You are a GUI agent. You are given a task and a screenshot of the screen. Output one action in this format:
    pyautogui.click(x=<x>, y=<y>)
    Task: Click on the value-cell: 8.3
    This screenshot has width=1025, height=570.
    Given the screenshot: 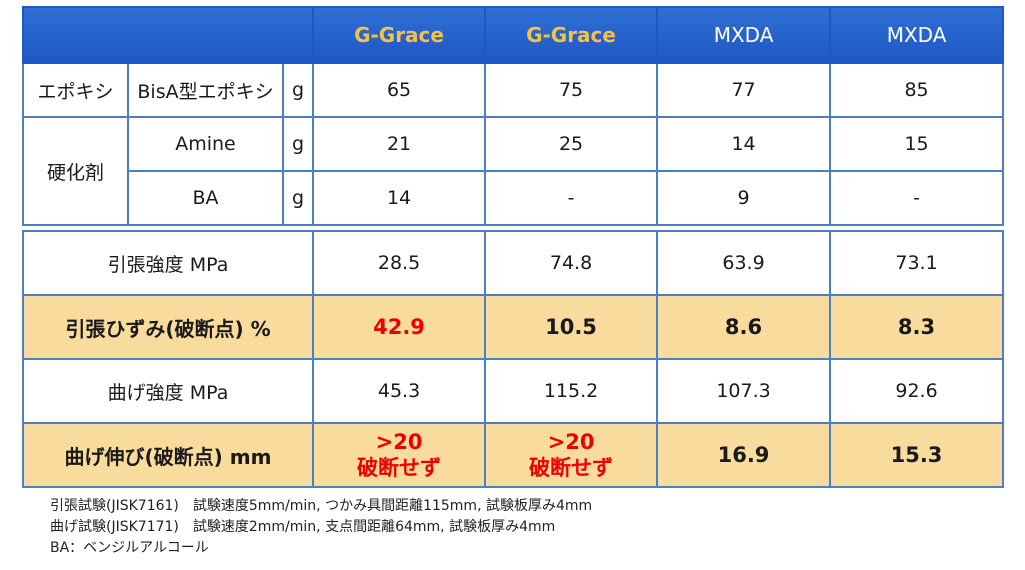 What is the action you would take?
    pyautogui.click(x=917, y=327)
    